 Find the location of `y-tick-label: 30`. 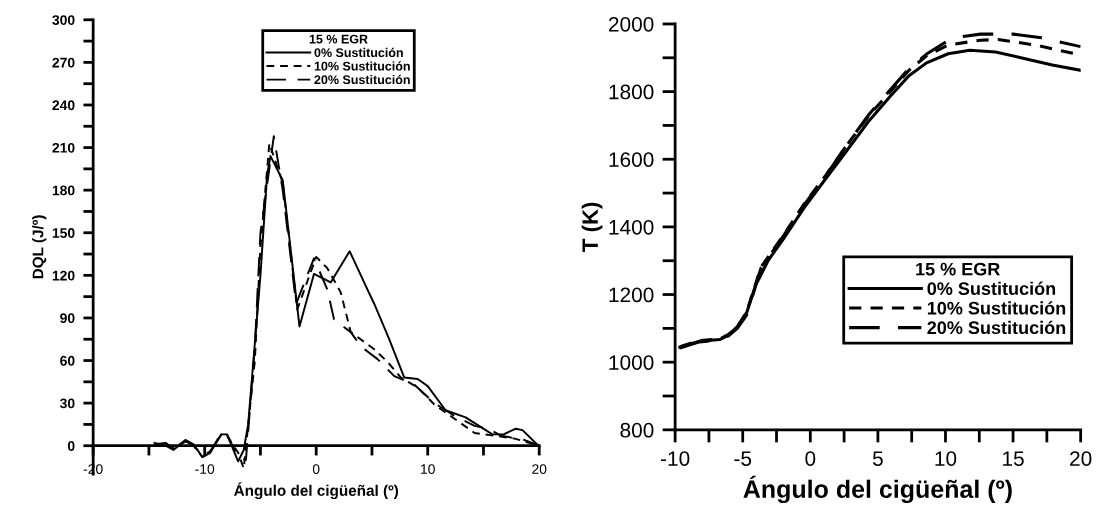

y-tick-label: 30 is located at coordinates (67, 403).